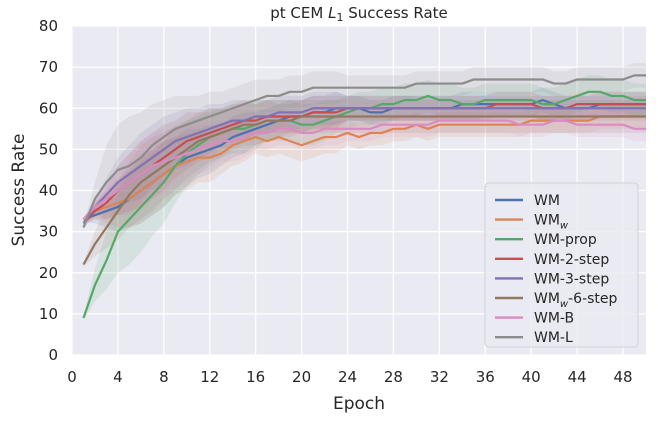  Describe the element at coordinates (48, 67) in the screenshot. I see `y-tick-label: 70` at that location.